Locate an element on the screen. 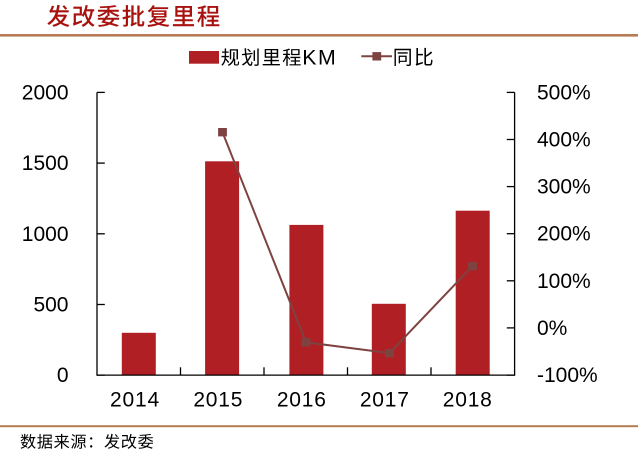 This screenshot has height=463, width=638. svg-text: 2015 is located at coordinates (218, 399).